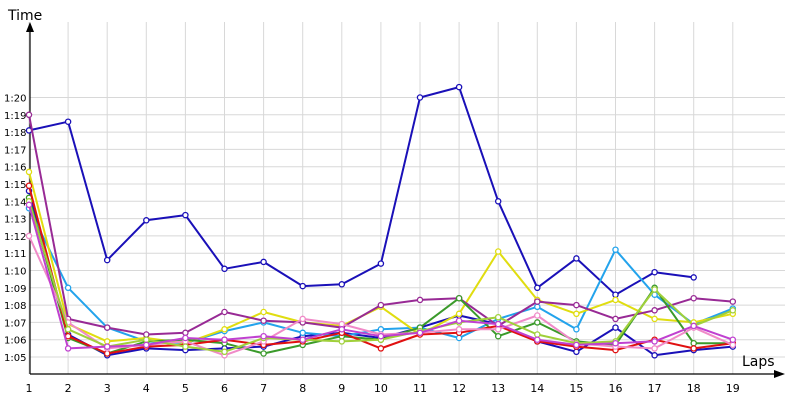 The width and height of the screenshot is (800, 400). I want to click on y-tick-label: 1:16, so click(15, 168).